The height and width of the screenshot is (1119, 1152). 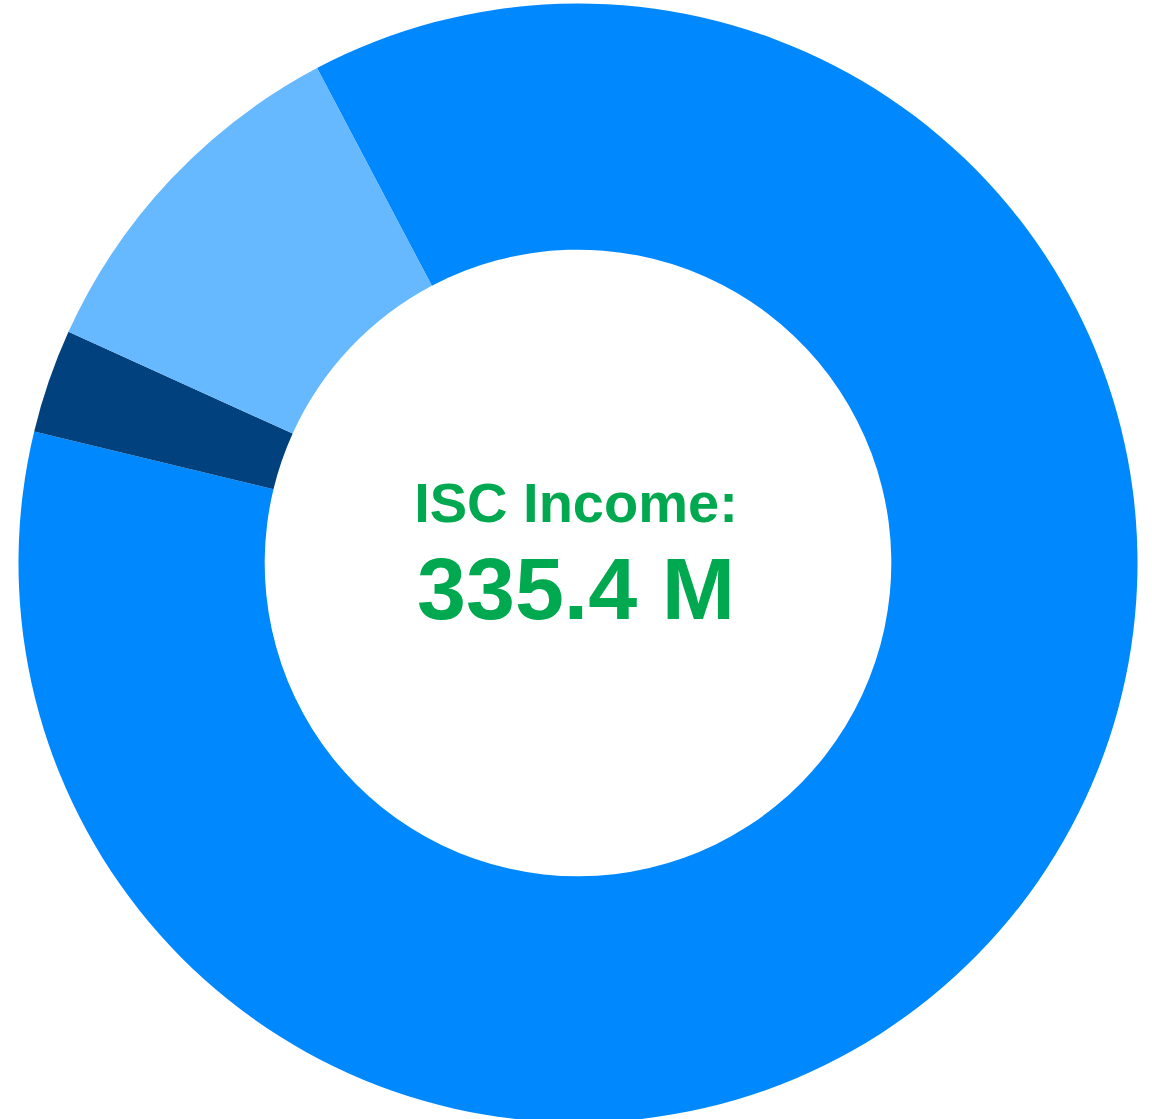 I want to click on text: ISC Income:, so click(x=576, y=503).